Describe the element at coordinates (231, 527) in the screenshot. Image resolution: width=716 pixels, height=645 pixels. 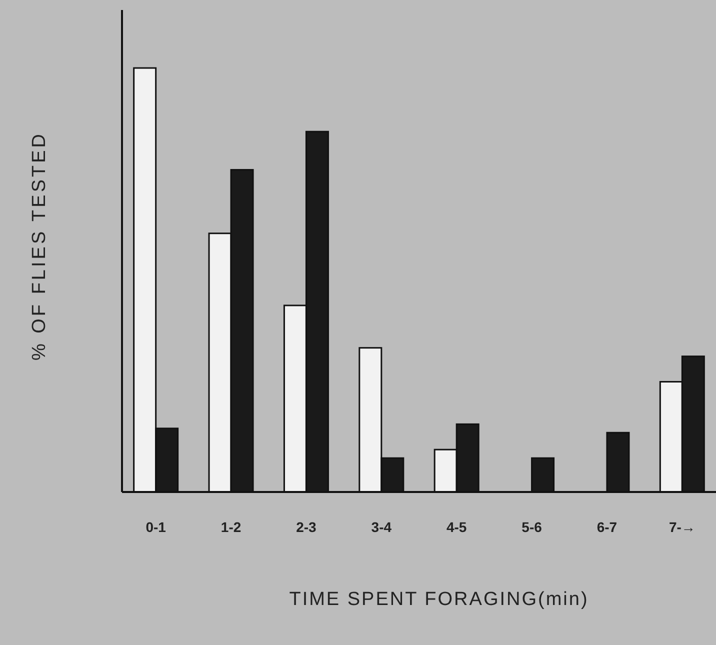
I see `x-tick-label: 1-2` at that location.